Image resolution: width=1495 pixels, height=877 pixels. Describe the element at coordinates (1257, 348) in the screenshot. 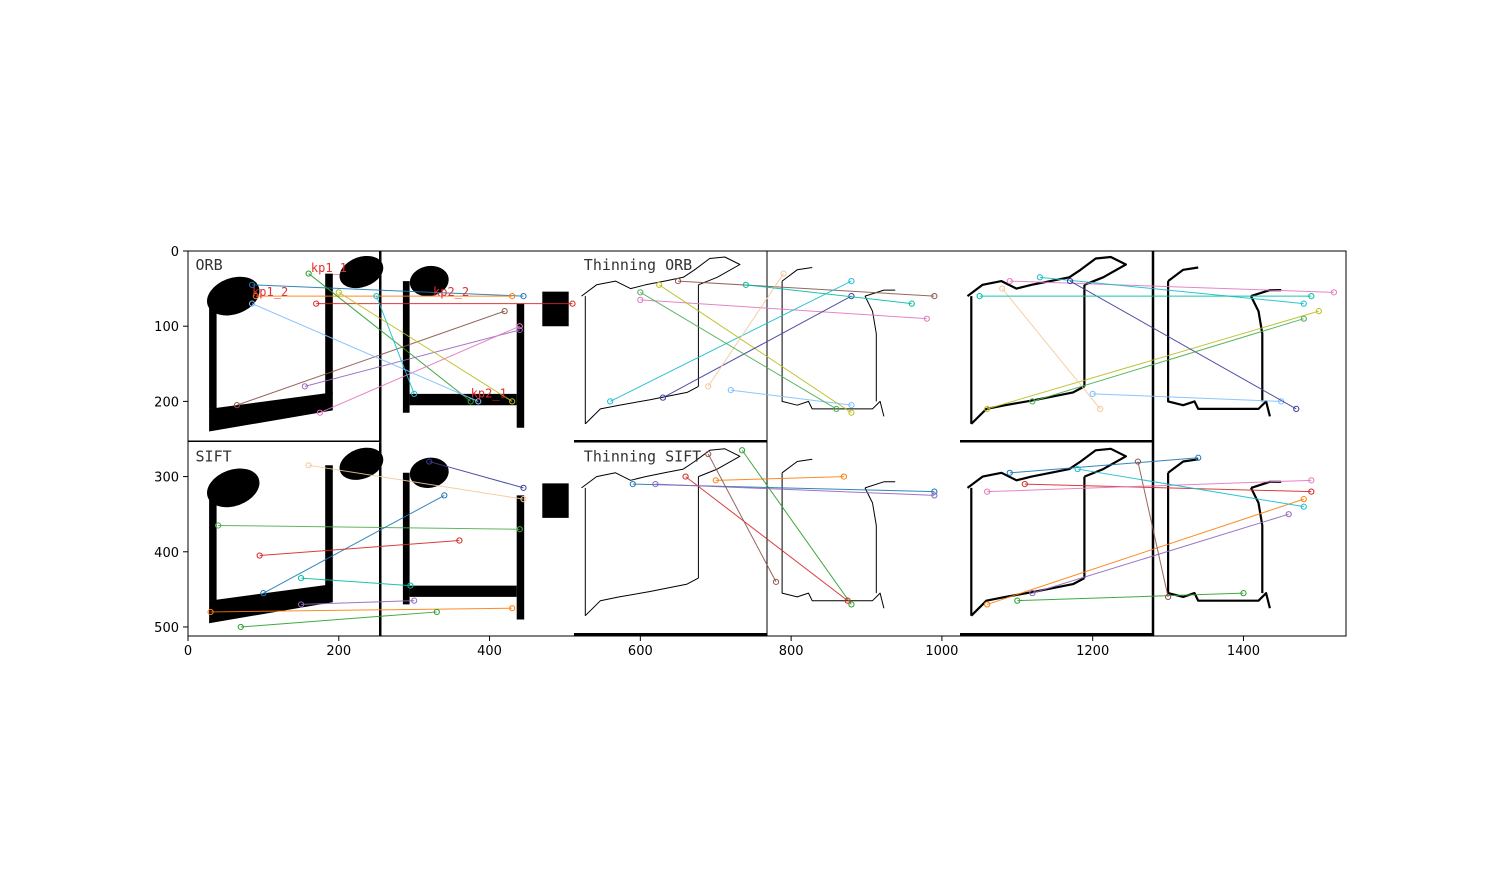

I see `thick-orb-2-right-edge` at that location.